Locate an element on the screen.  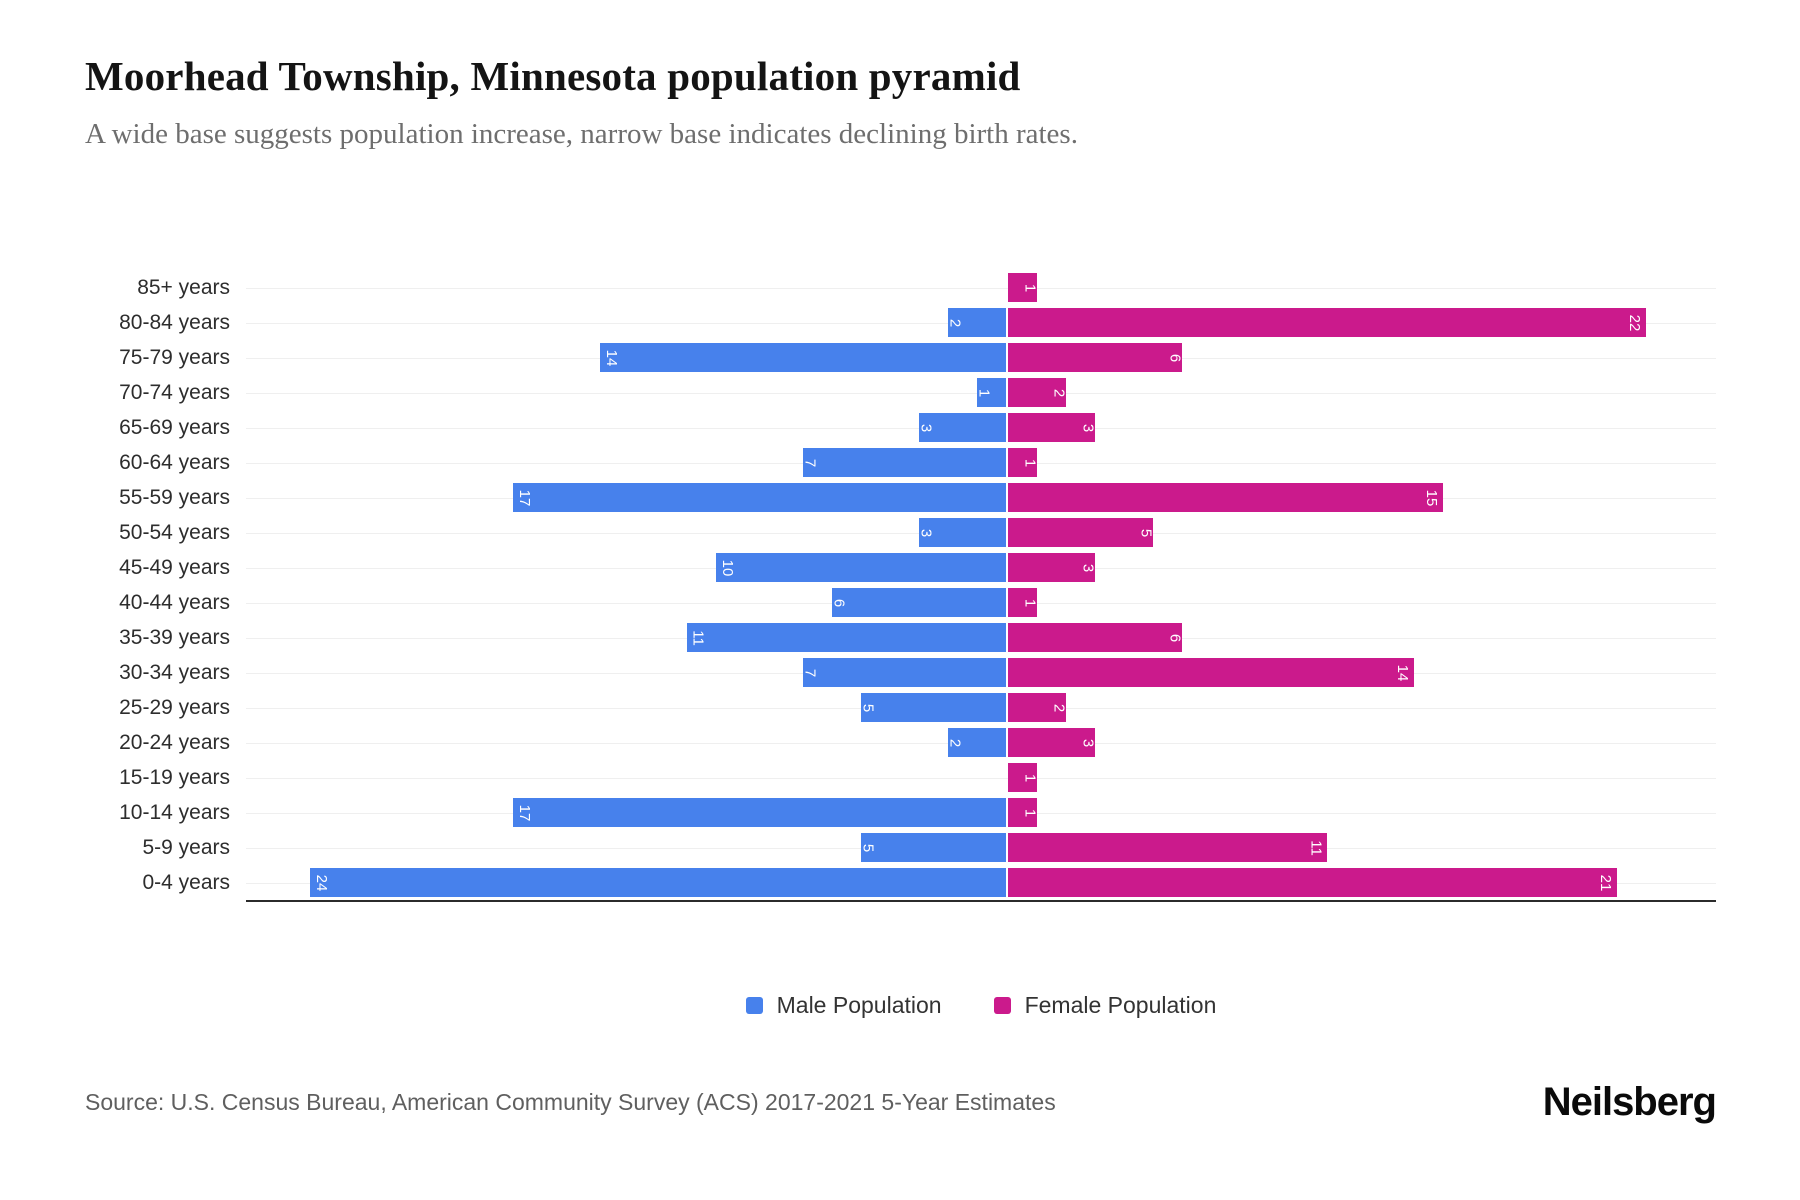
bar-value-label: 10 is located at coordinates (727, 567).